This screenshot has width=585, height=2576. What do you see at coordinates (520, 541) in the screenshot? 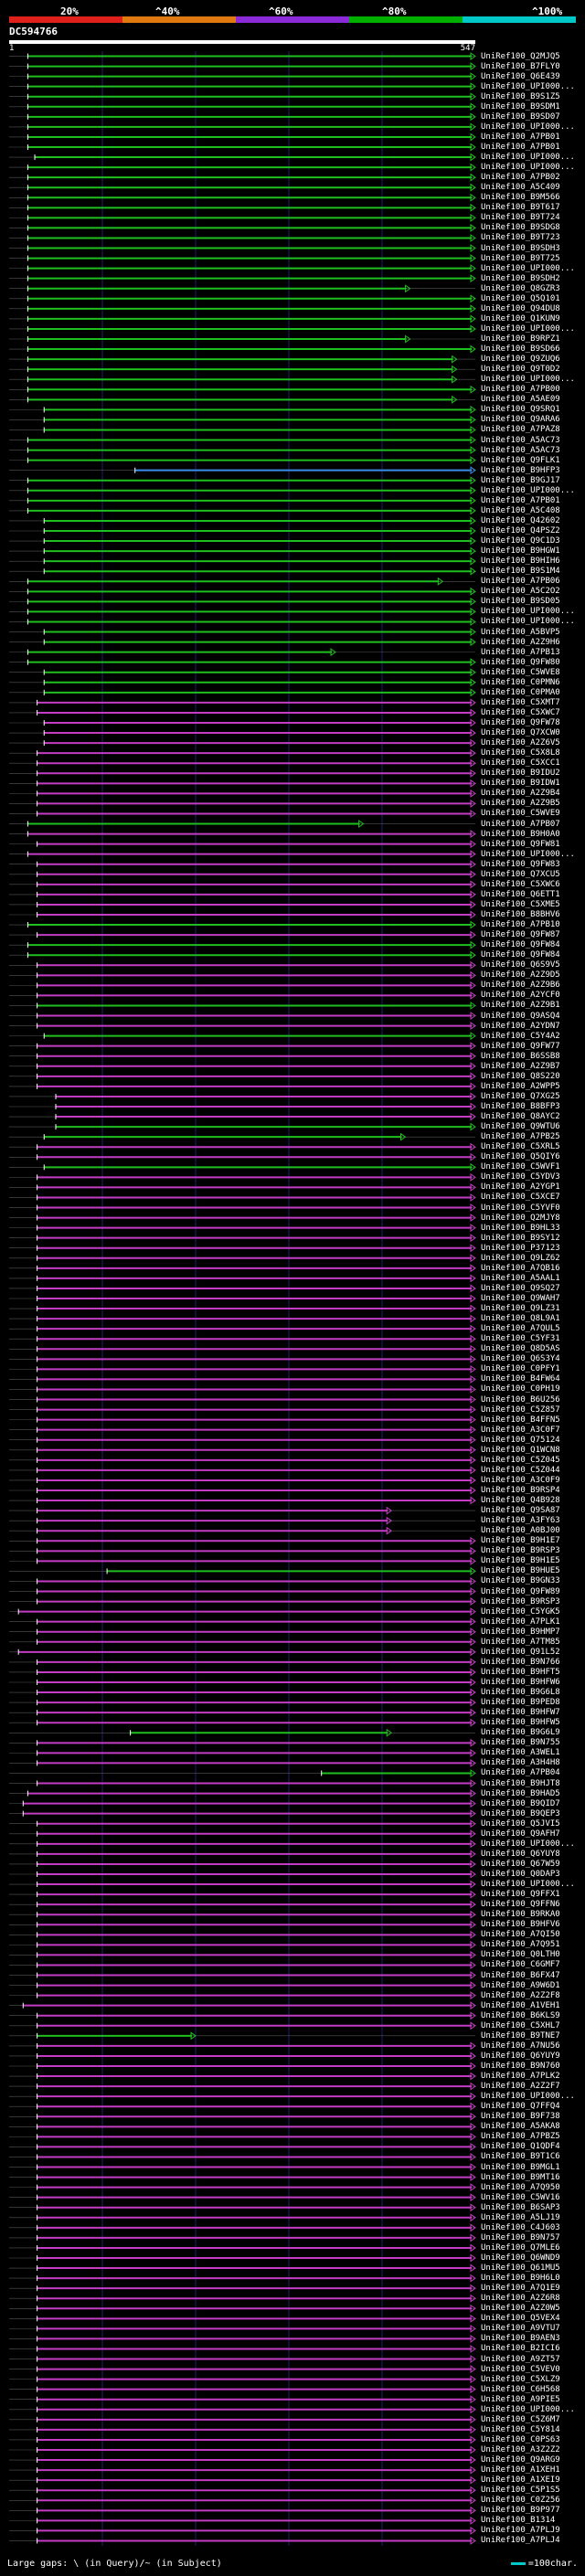
I see `hit-label: UniRef100_Q9C1D3` at bounding box center [520, 541].